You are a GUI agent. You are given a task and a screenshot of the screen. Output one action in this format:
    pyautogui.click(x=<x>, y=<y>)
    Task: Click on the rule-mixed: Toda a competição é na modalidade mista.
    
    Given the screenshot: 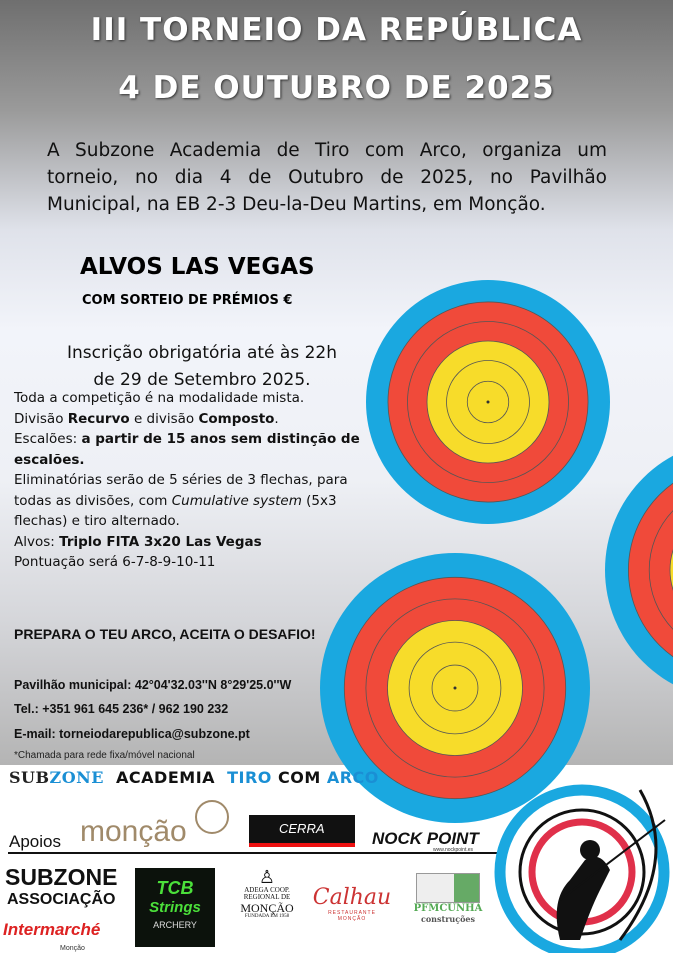 What is the action you would take?
    pyautogui.click(x=159, y=398)
    